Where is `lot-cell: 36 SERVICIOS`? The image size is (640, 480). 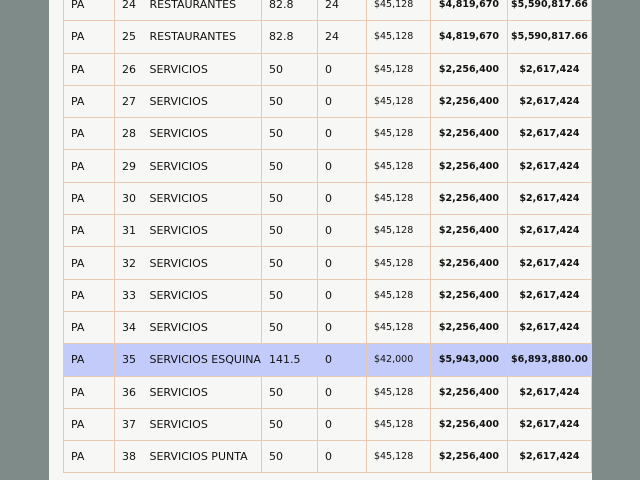
lot-cell: 36 SERVICIOS is located at coordinates (188, 392).